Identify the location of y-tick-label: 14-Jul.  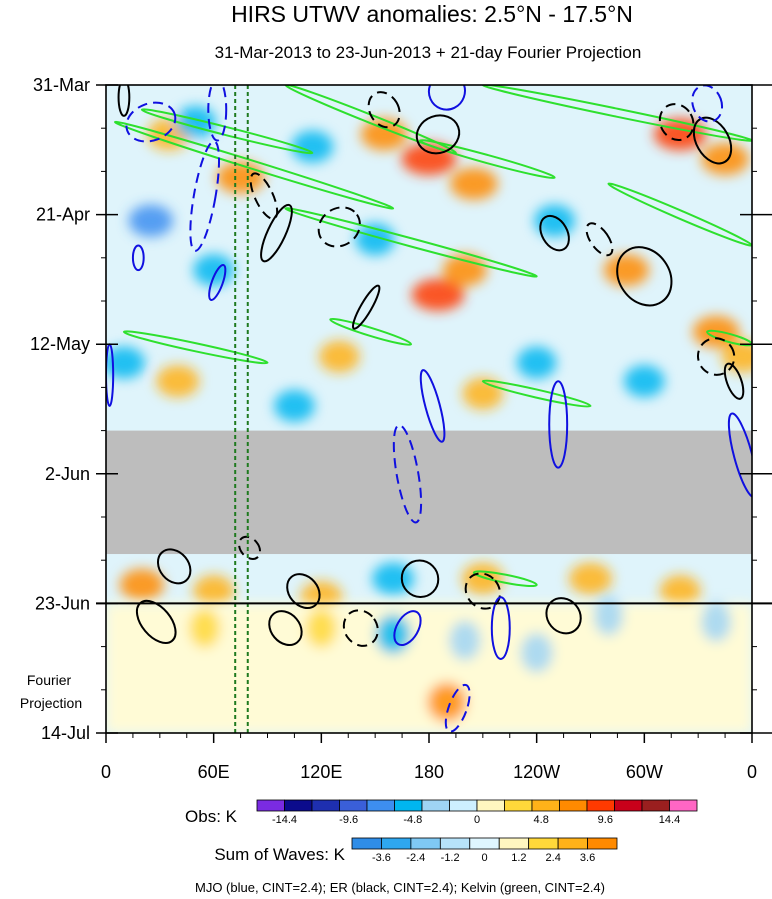
(65, 733).